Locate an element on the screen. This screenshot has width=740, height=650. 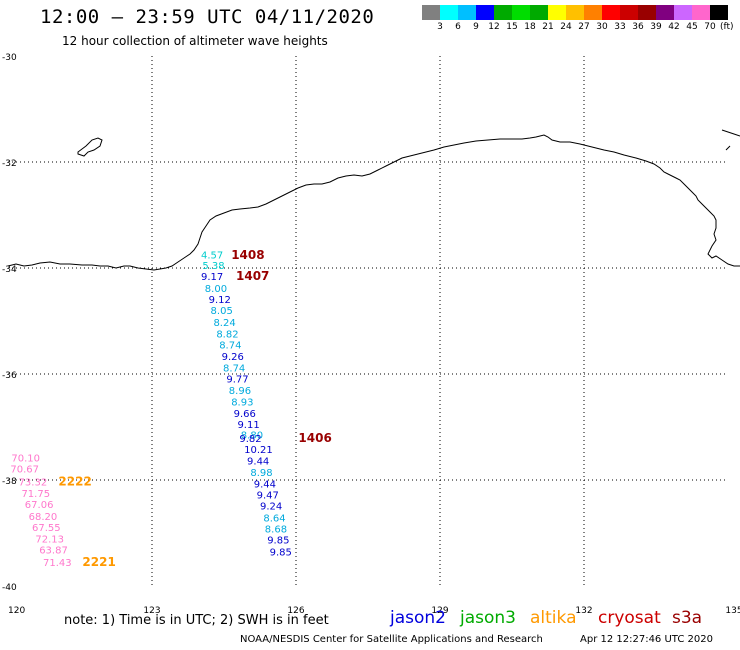
wave-height-value: 8.93 is located at coordinates (242, 402).